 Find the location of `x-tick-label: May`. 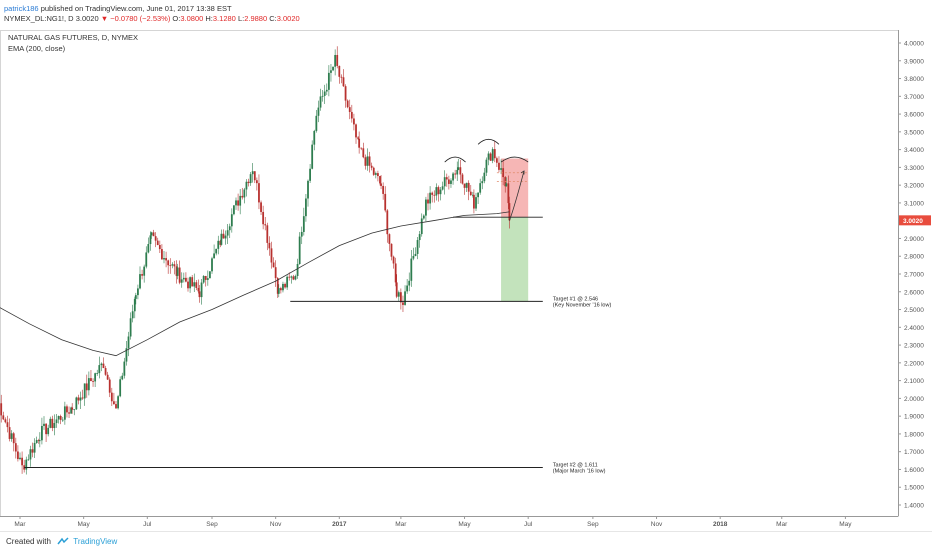

x-tick-label: May is located at coordinates (464, 524).